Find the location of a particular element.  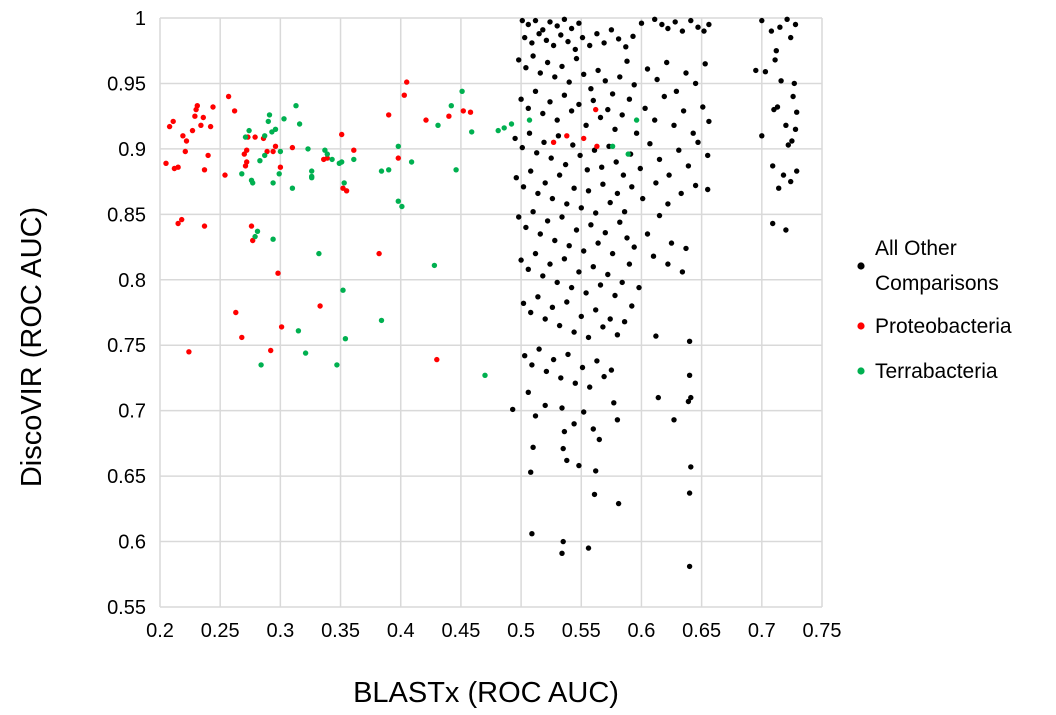

legend-marker-proteobacteria is located at coordinates (861, 326).